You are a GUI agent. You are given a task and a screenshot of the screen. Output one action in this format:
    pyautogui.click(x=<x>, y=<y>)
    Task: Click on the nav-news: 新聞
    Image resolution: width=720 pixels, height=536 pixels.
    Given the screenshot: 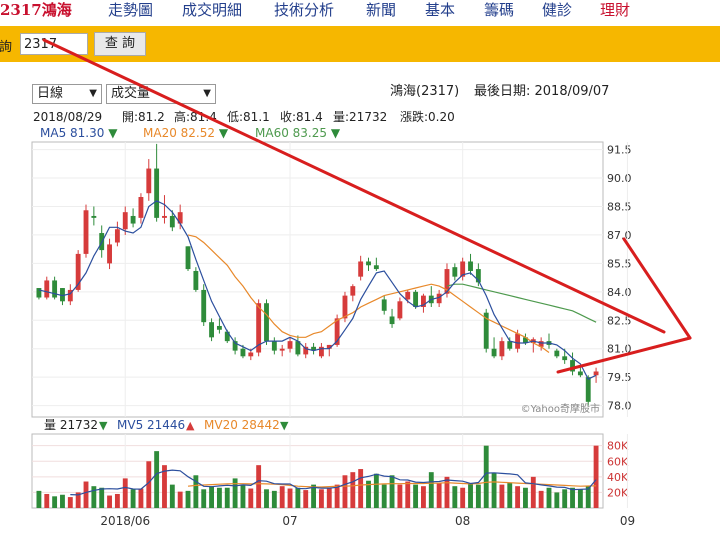 What is the action you would take?
    pyautogui.click(x=381, y=10)
    